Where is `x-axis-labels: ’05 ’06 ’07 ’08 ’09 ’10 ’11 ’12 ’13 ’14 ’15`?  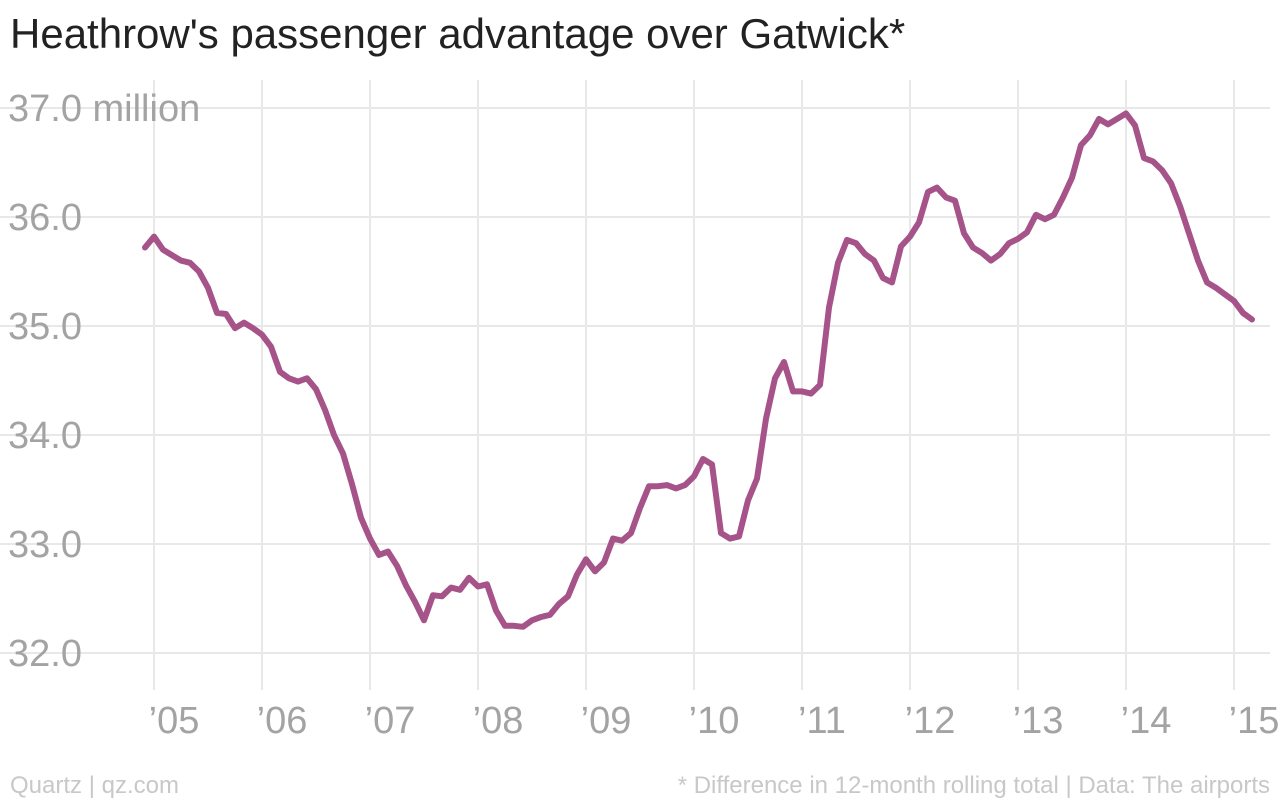 x-axis-labels: ’05 ’06 ’07 ’08 ’09 ’10 ’11 ’12 ’13 ’14 ’15 is located at coordinates (714, 721).